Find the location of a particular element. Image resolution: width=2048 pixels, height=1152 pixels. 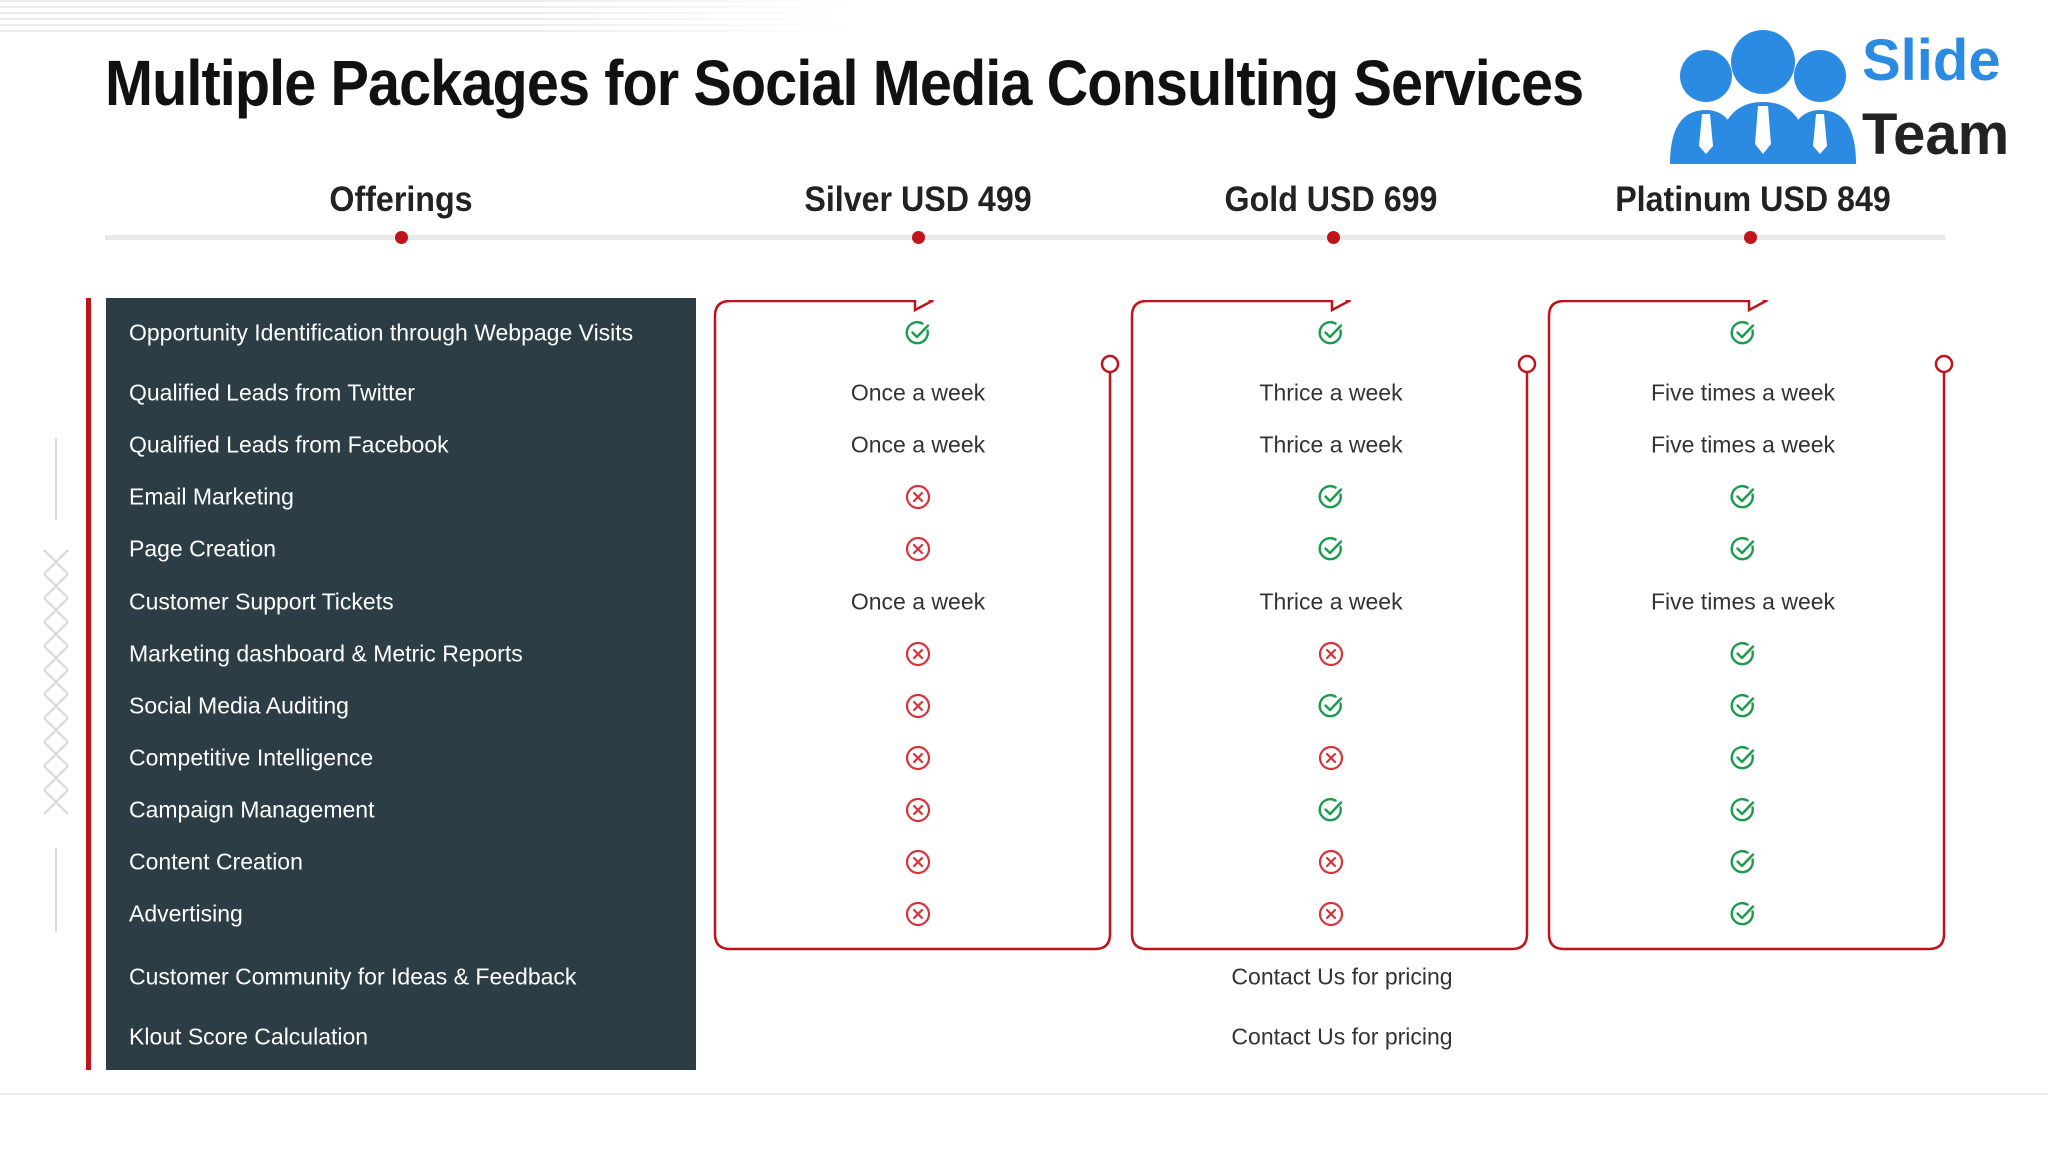

side-decorative-crosses is located at coordinates (56, 682).